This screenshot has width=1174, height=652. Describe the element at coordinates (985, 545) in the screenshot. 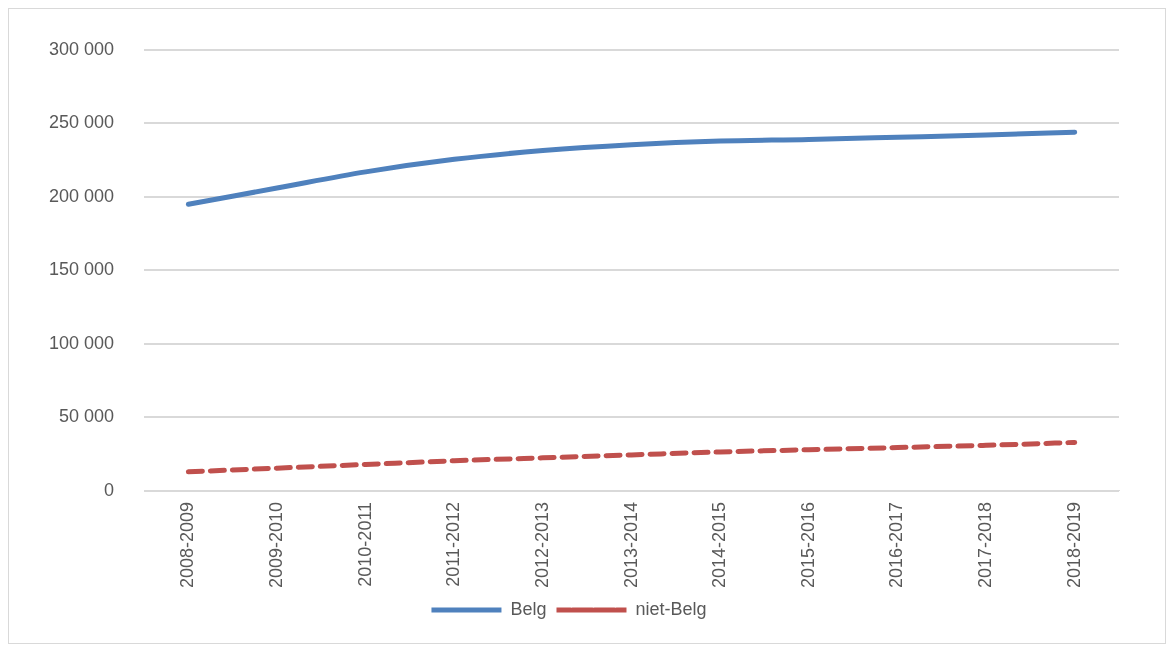

I see `x-tick-label: 2017-2018` at that location.